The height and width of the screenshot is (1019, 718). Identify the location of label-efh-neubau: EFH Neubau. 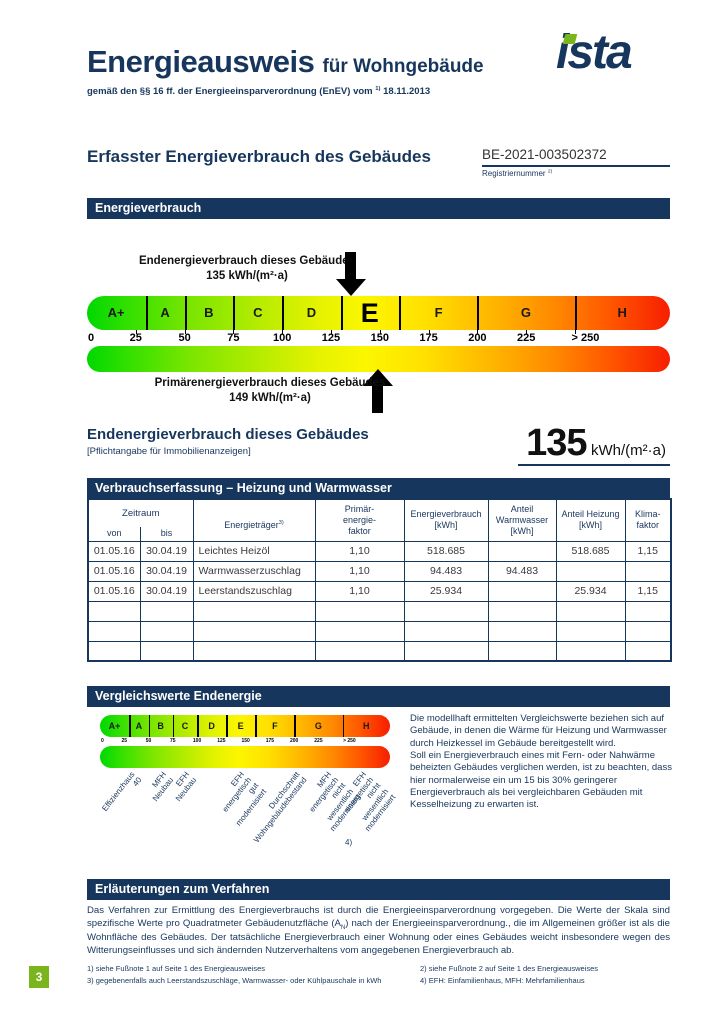
(186, 787).